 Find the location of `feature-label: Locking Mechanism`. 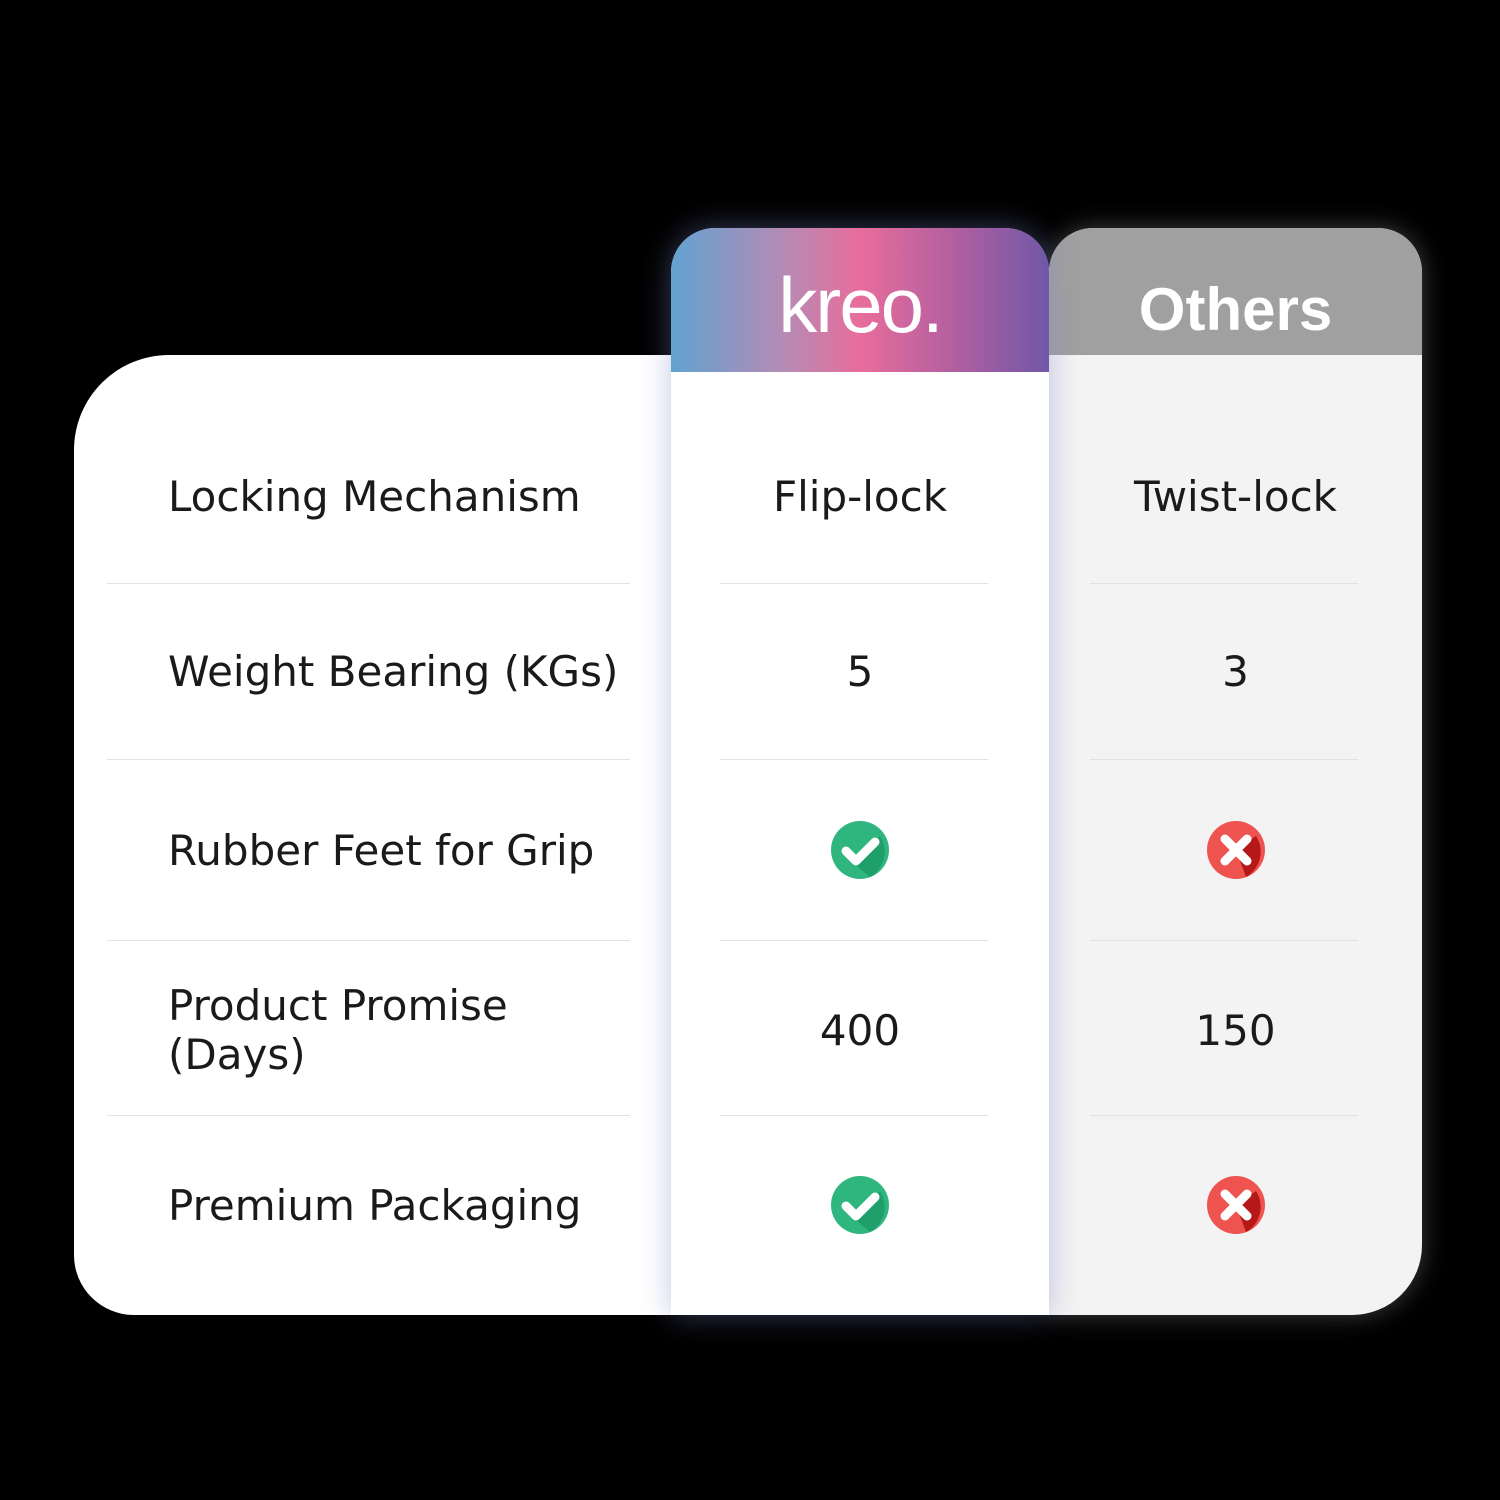

feature-label: Locking Mechanism is located at coordinates (374, 496).